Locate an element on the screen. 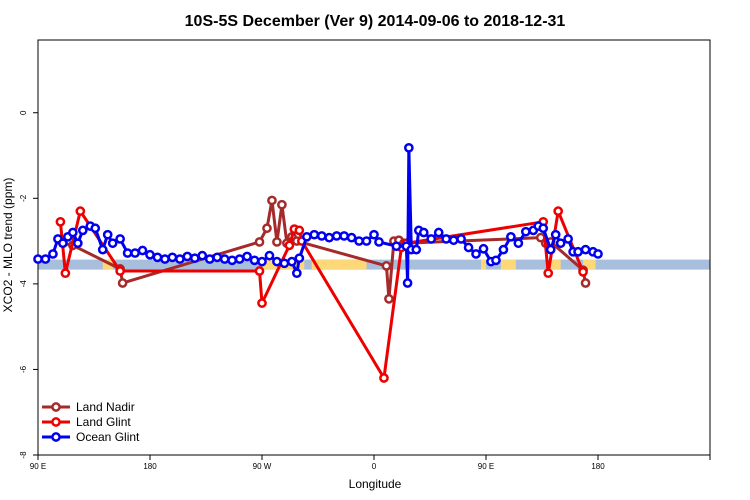 This screenshot has height=500, width=750. legend-item: Land Nadir is located at coordinates (88, 407).